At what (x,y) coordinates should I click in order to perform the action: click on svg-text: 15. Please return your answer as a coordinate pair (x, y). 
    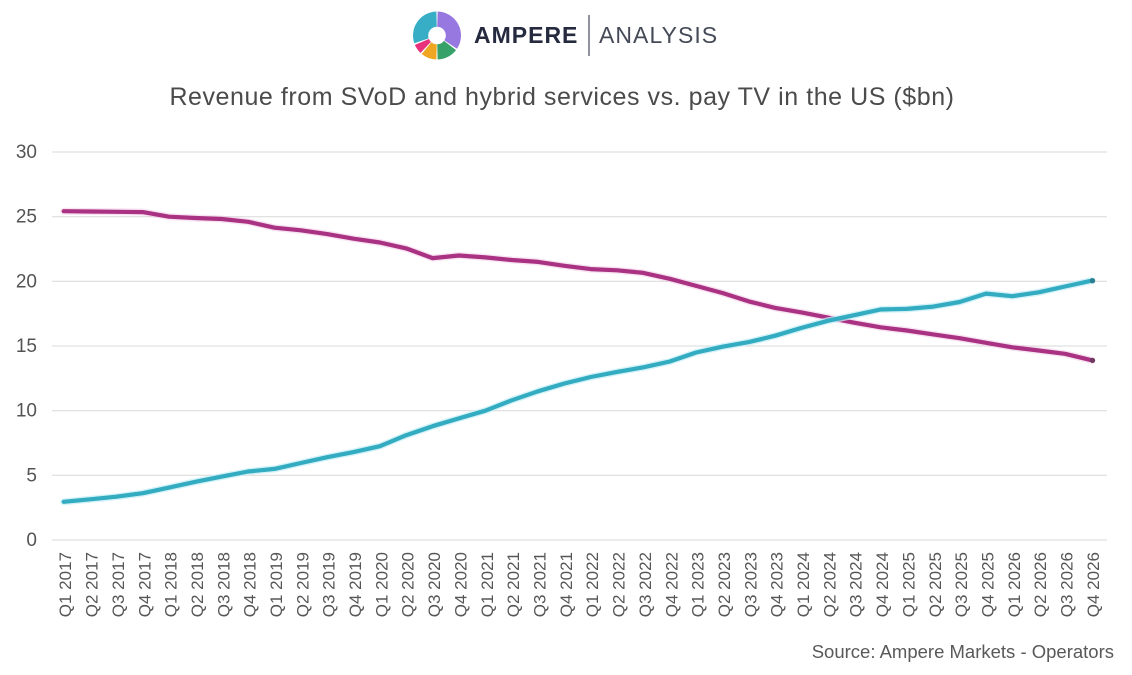
    Looking at the image, I should click on (26, 346).